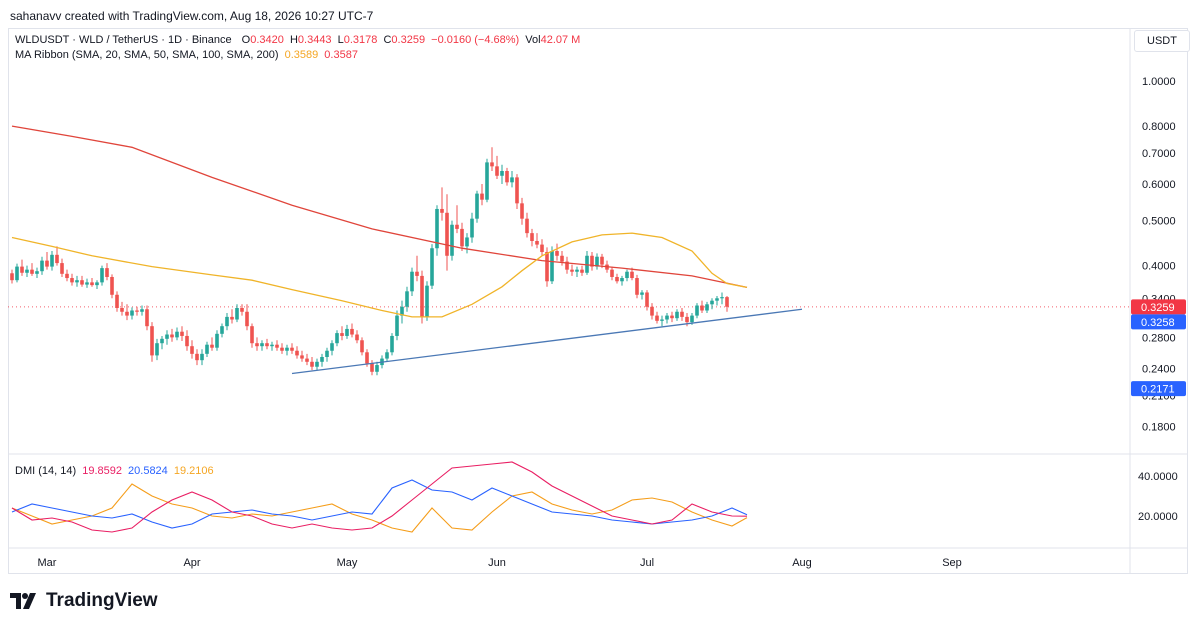 The height and width of the screenshot is (628, 1200). Describe the element at coordinates (46, 471) in the screenshot. I see `dmi-label: DMI (14, 14)` at that location.